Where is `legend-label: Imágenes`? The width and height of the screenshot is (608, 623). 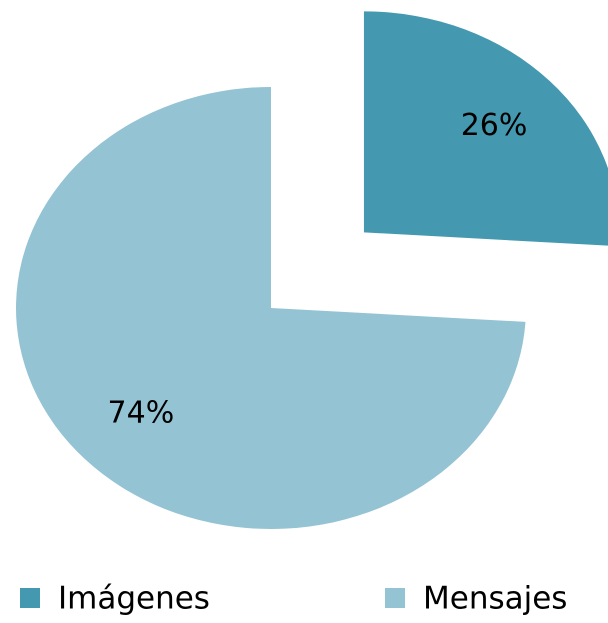
legend-label: Imágenes is located at coordinates (134, 599).